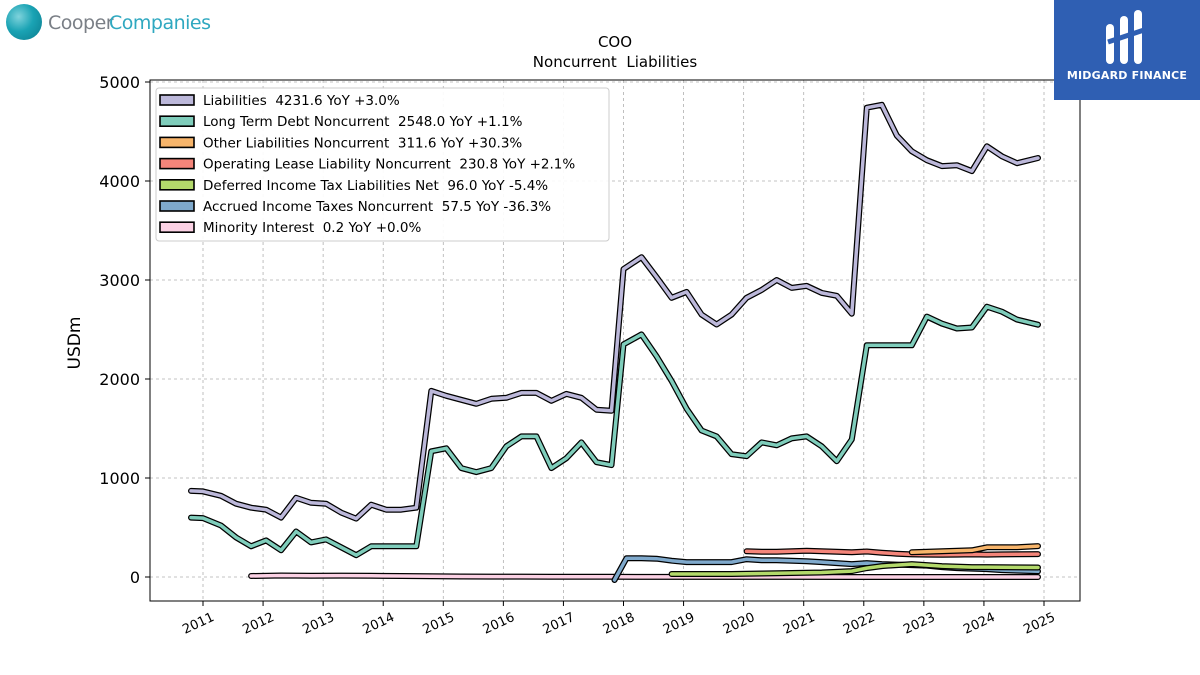 The width and height of the screenshot is (1200, 675). What do you see at coordinates (1125, 37) in the screenshot?
I see `brand-logo-icon` at bounding box center [1125, 37].